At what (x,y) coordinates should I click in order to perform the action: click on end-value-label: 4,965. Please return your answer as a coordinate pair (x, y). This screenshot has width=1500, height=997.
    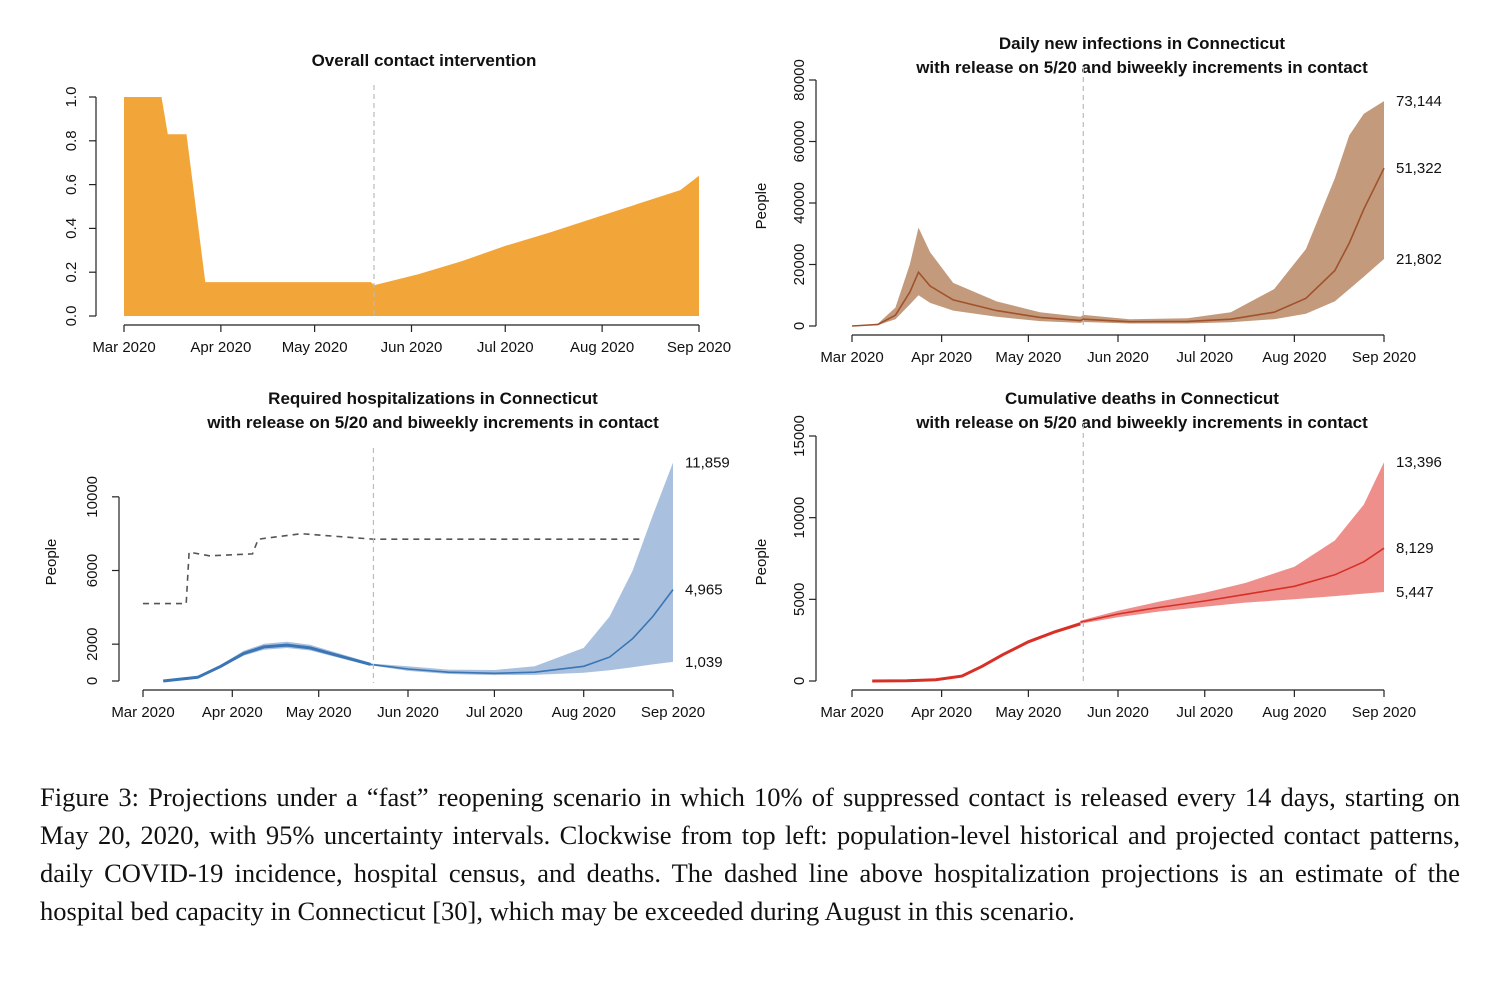
    Looking at the image, I should click on (704, 590).